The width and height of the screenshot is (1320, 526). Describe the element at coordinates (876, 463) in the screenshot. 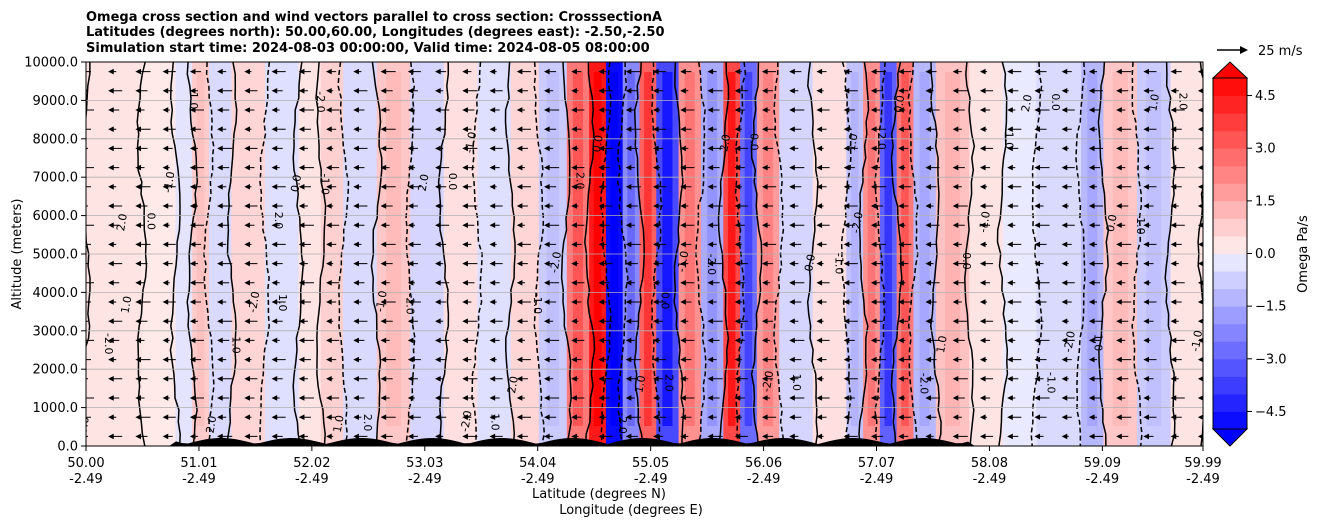

I see `x-tick-label-latitude: 57.07` at that location.